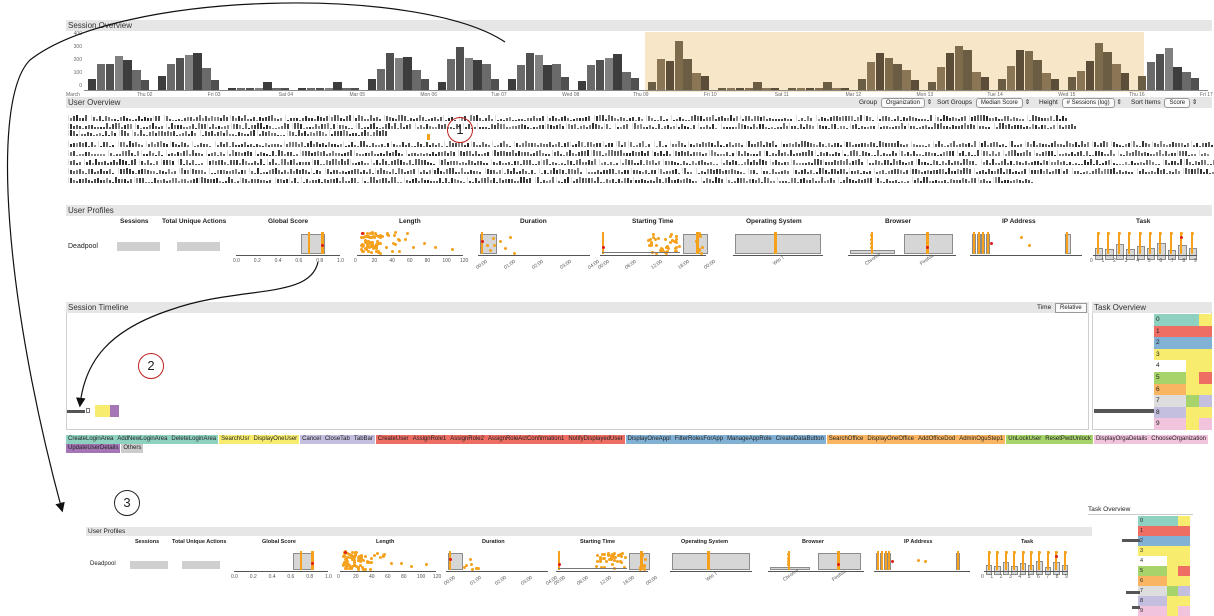  I want to click on user-overview-rows, so click(641, 149).